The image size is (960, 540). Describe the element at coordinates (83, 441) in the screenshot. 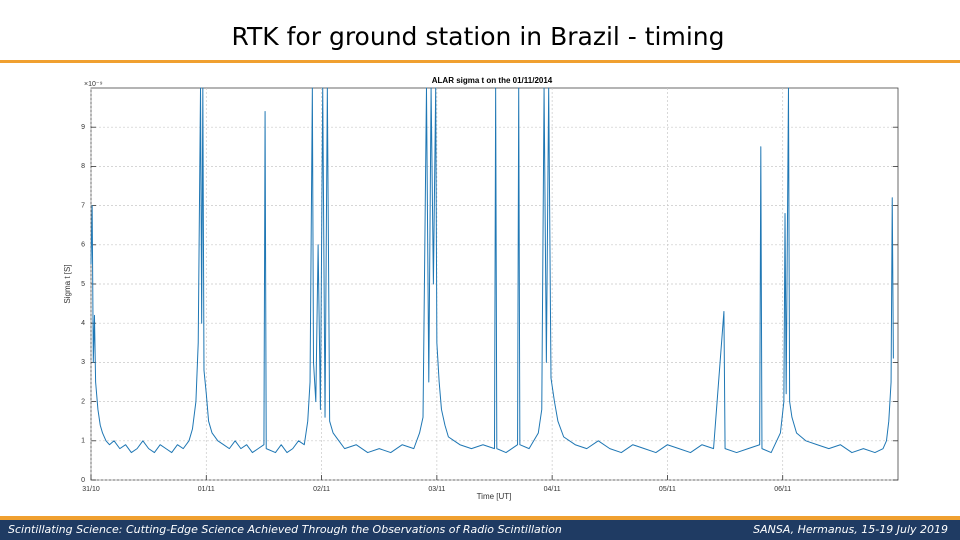

I see `y-tick-label: 1` at that location.